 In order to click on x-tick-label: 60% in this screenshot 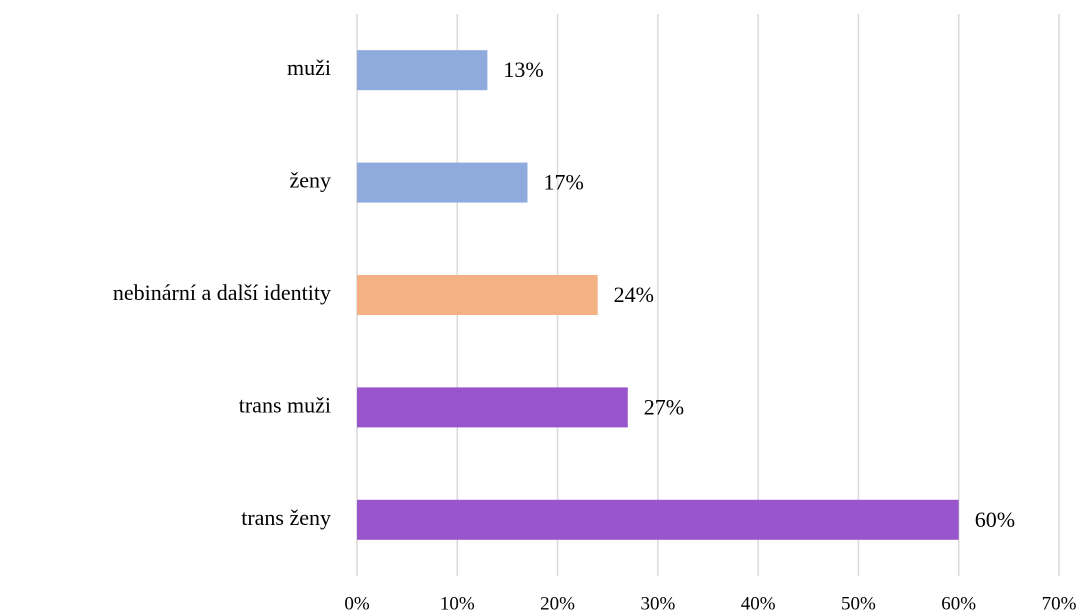, I will do `click(958, 603)`.